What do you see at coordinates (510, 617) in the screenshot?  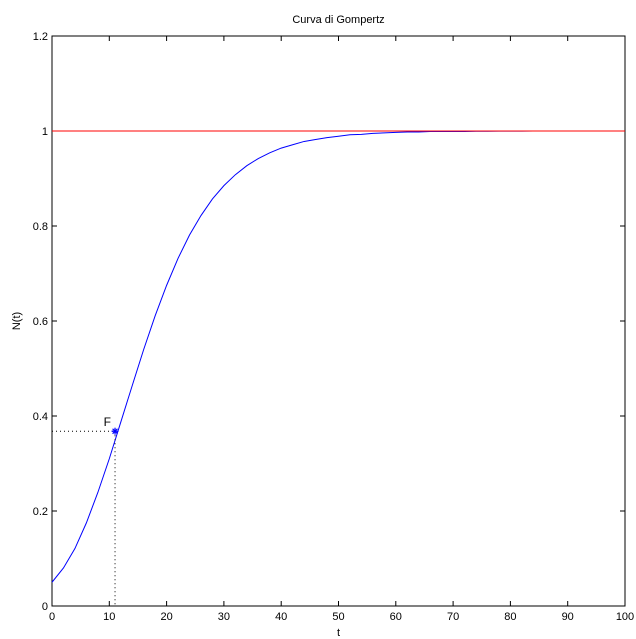 I see `x-tick-label: 80` at bounding box center [510, 617].